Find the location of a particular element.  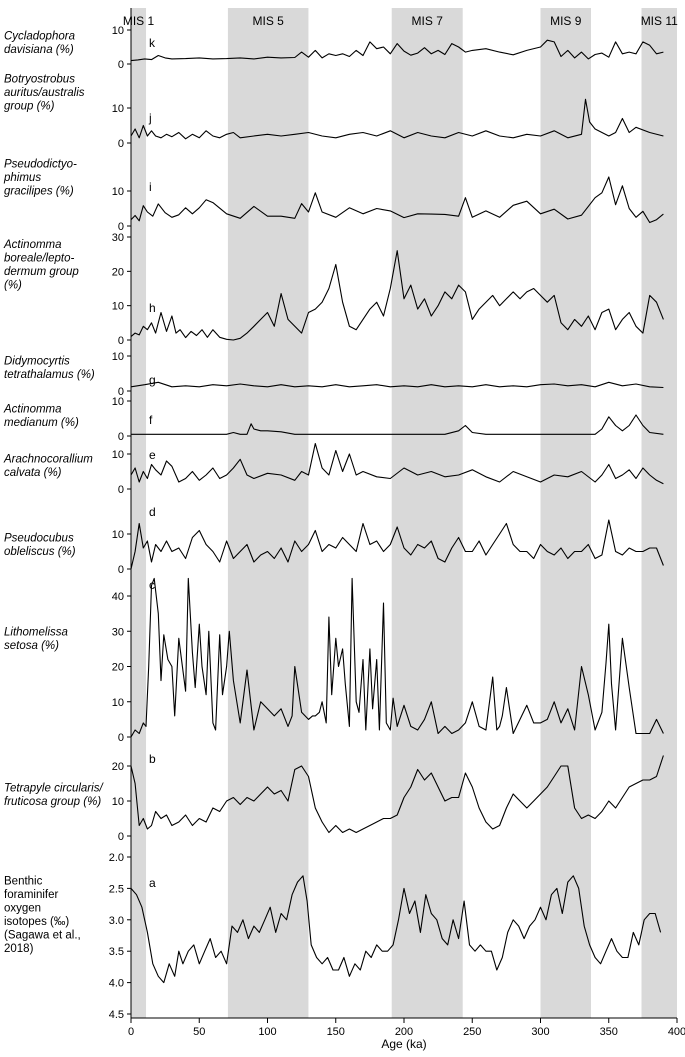

panel-letter-i: i is located at coordinates (150, 187).